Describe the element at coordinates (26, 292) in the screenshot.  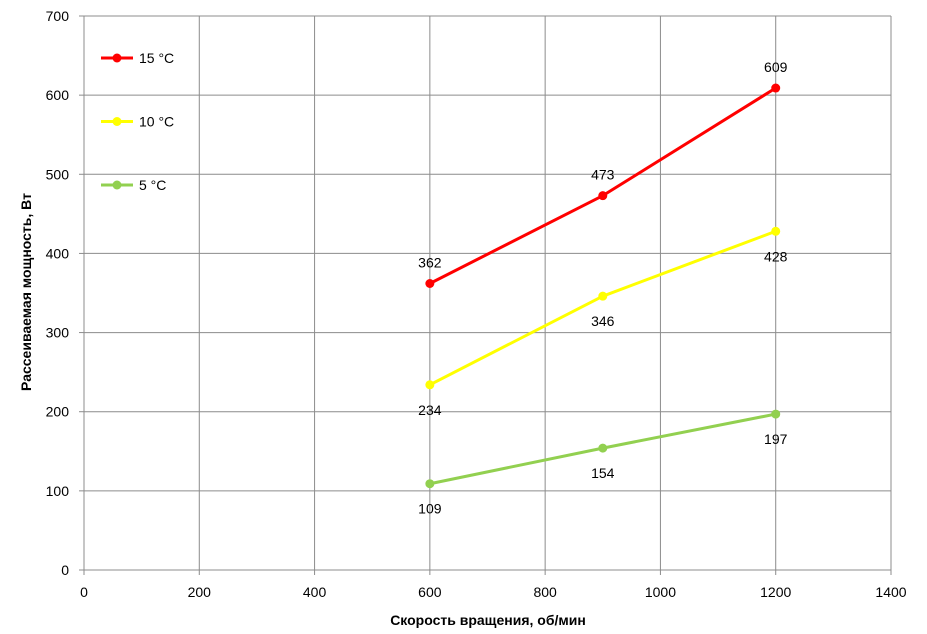
I see `y-axis-title: Рассеиваемая мощность, Вт` at that location.